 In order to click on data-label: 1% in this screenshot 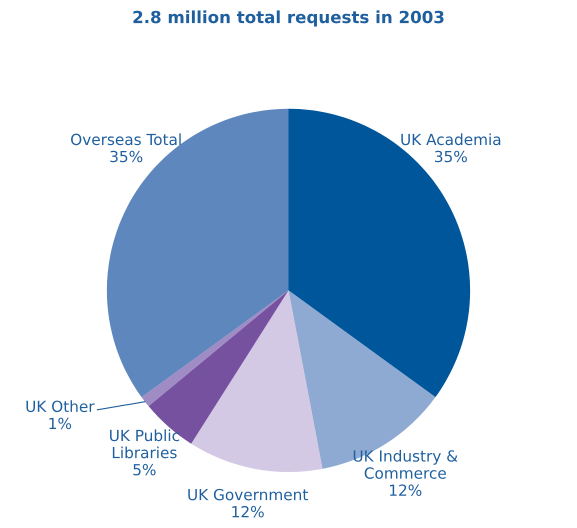, I will do `click(60, 424)`.